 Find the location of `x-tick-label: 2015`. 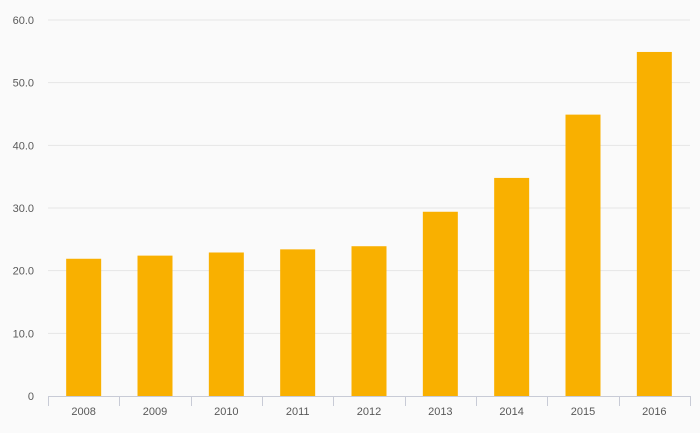

x-tick-label: 2015 is located at coordinates (583, 412).